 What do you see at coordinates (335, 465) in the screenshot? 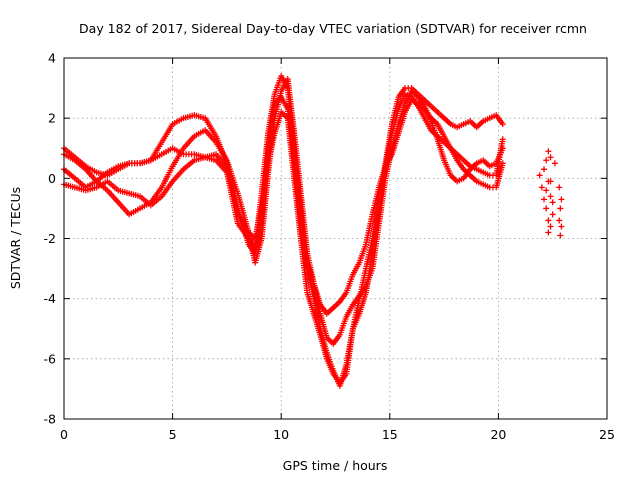
I see `x-axis-label: GPS time / hours` at bounding box center [335, 465].